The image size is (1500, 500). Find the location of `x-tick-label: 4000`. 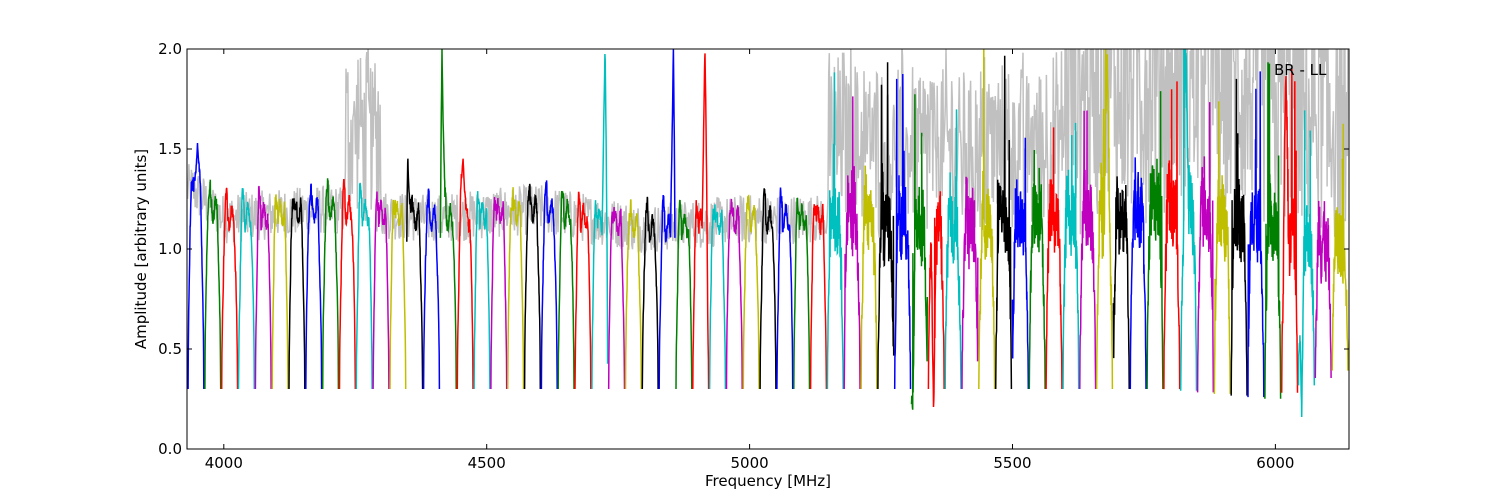

x-tick-label: 4000 is located at coordinates (224, 463).